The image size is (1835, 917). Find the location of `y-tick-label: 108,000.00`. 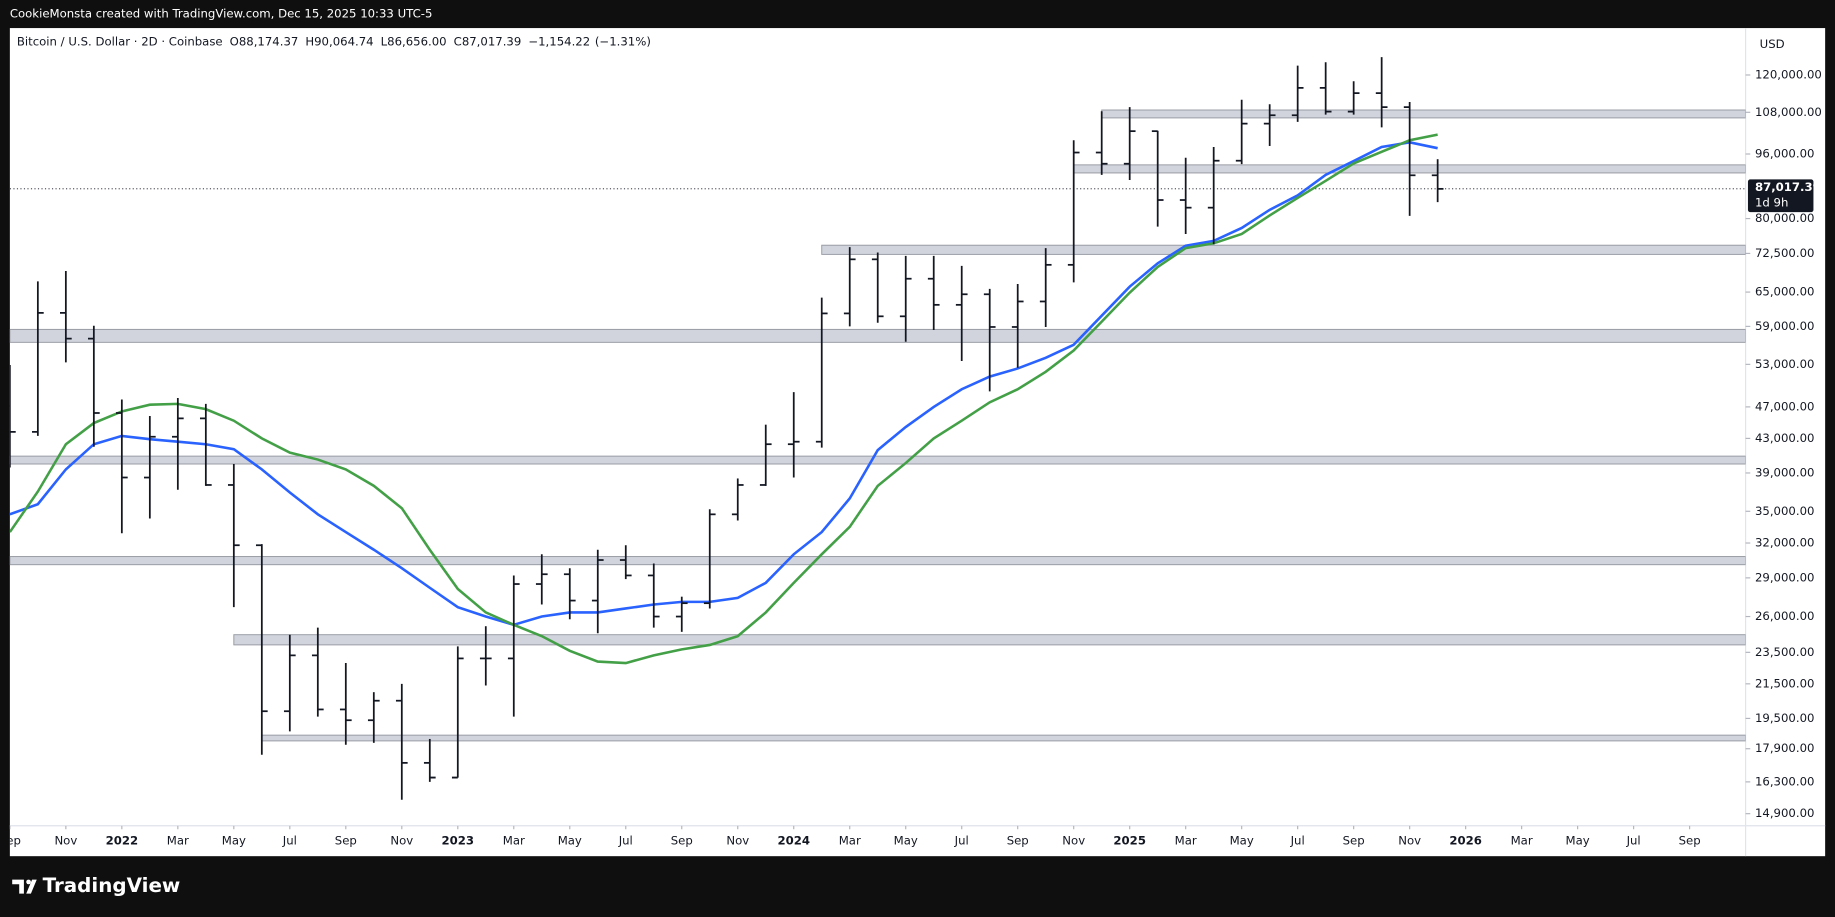

y-tick-label: 108,000.00 is located at coordinates (1788, 112).